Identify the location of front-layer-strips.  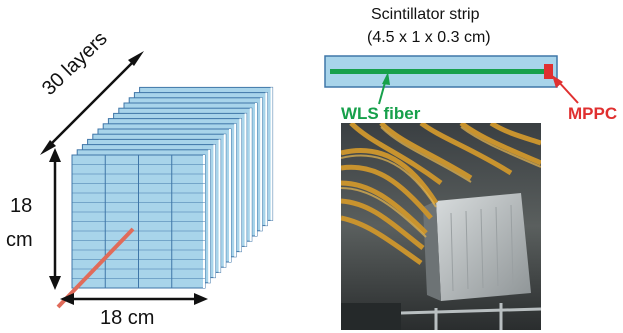
(138, 221).